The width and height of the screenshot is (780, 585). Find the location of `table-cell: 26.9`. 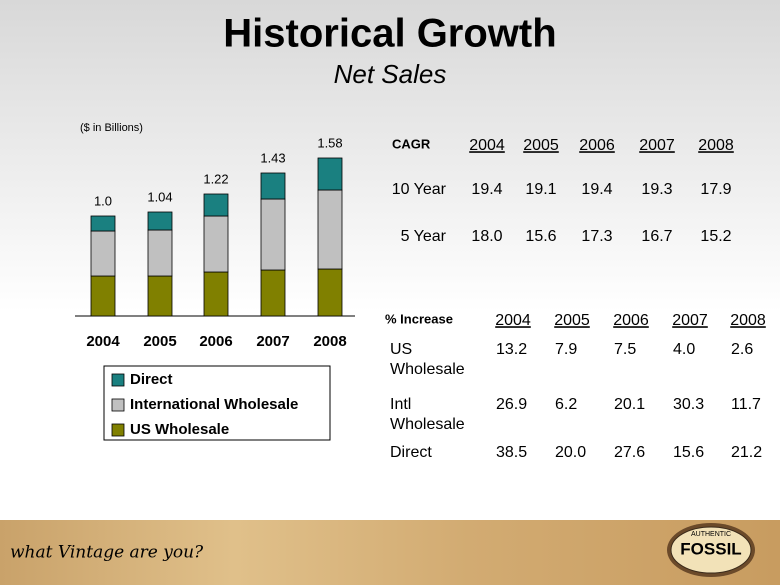

table-cell: 26.9 is located at coordinates (511, 404).